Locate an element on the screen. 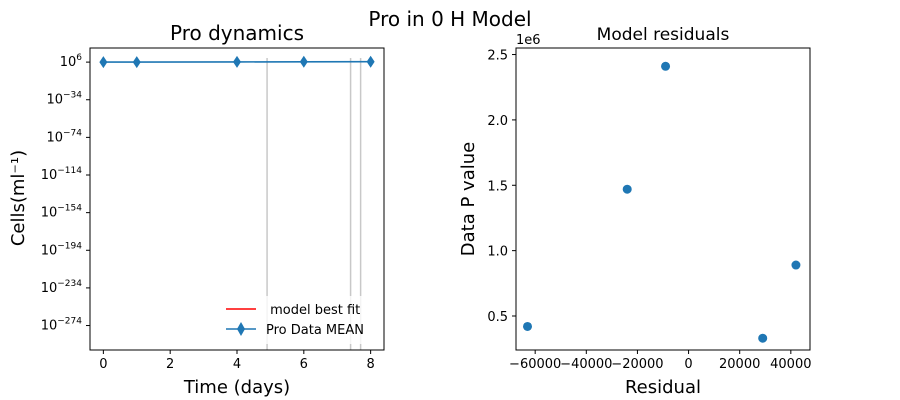  y-tick-label: 106 is located at coordinates (71, 61).